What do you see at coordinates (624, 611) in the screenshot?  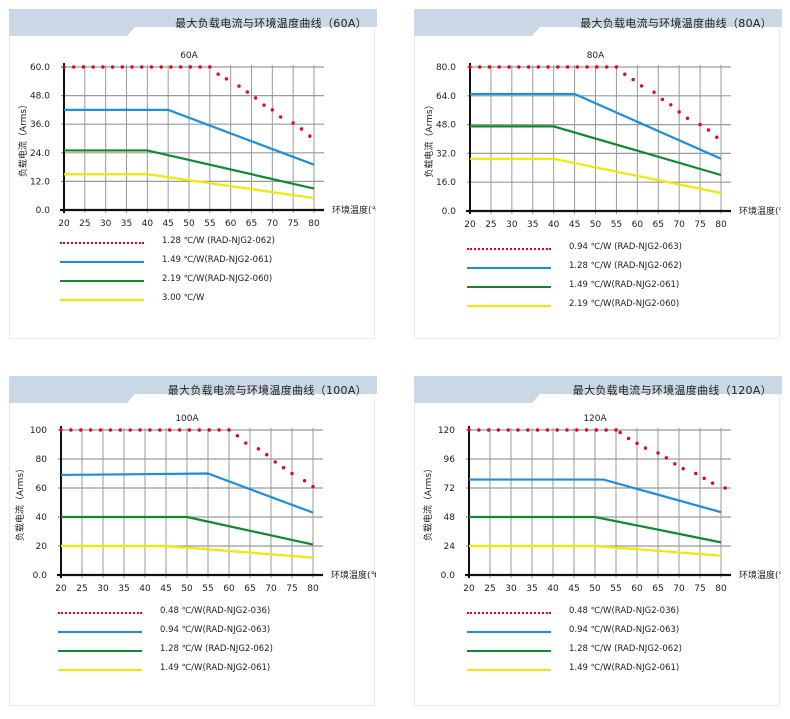 I see `legend-label: 0.48 ℃/W(RAD-NJG2-036)` at bounding box center [624, 611].